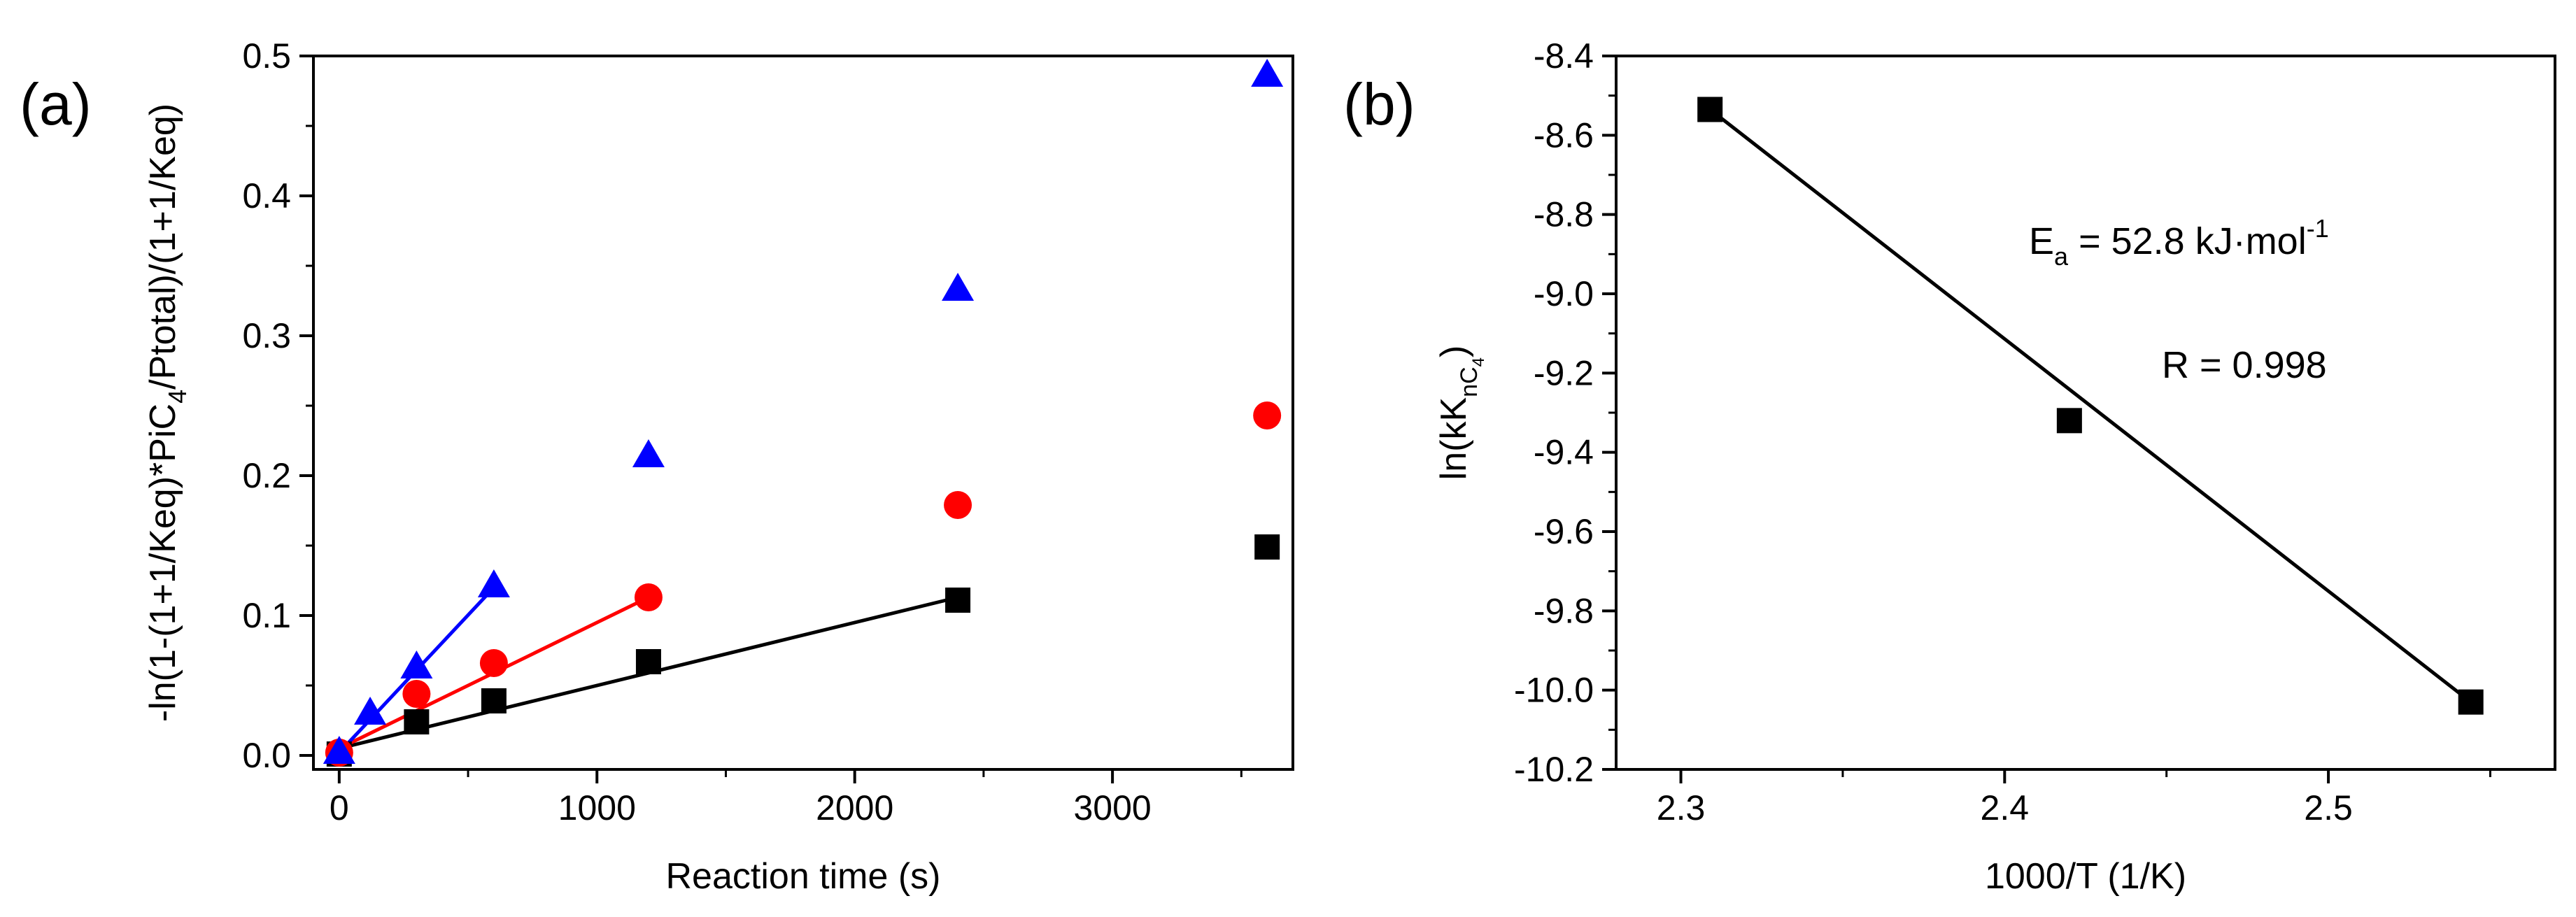  What do you see at coordinates (803, 876) in the screenshot?
I see `x-axis-label-a: Reaction time (s)` at bounding box center [803, 876].